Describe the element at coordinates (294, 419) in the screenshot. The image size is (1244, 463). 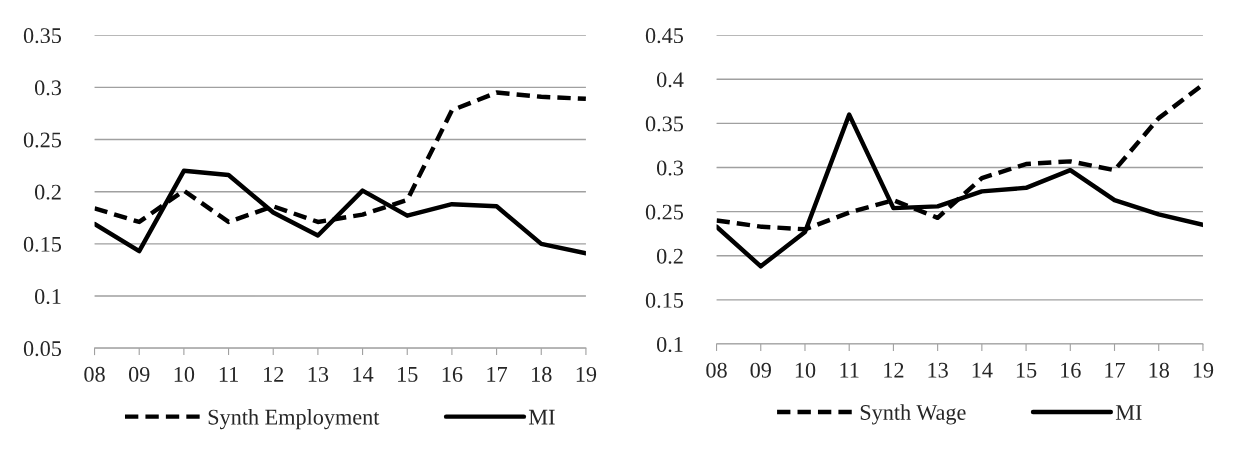
I see `legend-label: Synth Employment` at that location.